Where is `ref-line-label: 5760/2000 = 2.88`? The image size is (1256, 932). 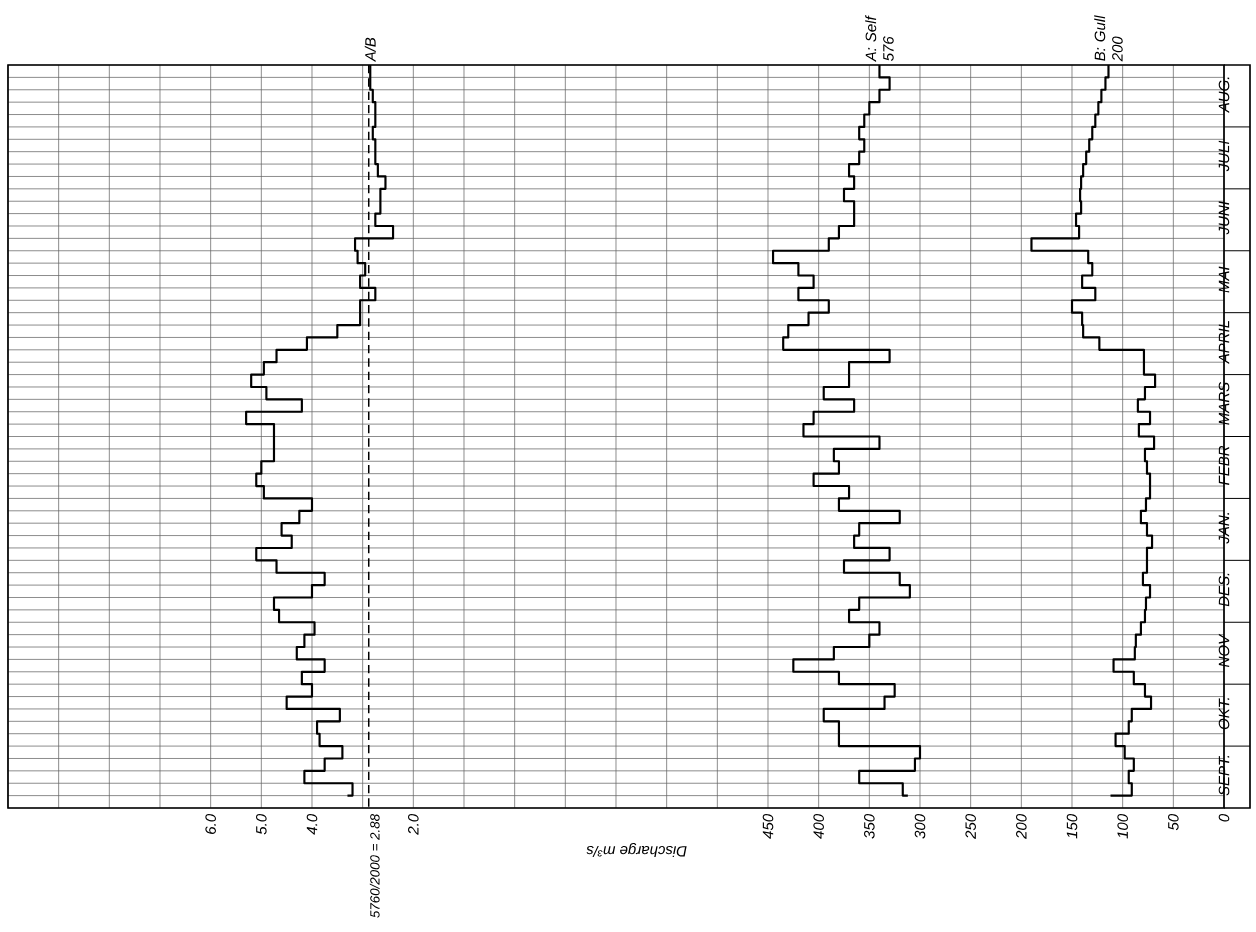 ref-line-label: 5760/2000 = 2.88 is located at coordinates (374, 865).